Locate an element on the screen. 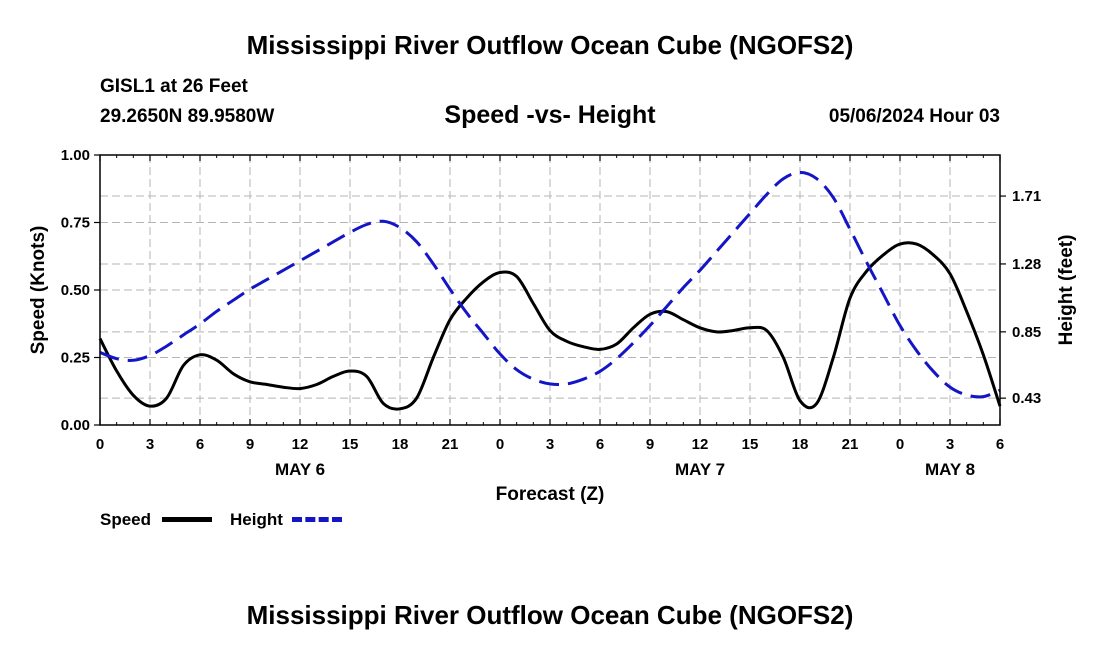  y2-tick-label: 0.85 is located at coordinates (1026, 332).